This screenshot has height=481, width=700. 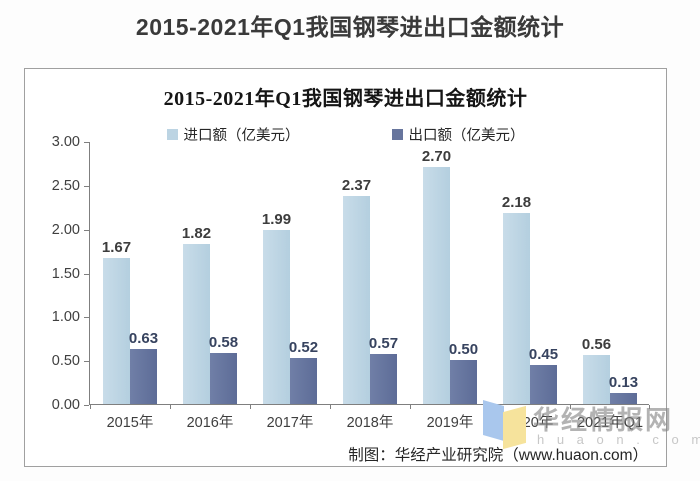 What do you see at coordinates (65, 274) in the screenshot?
I see `y-axis-label: 1.50` at bounding box center [65, 274].